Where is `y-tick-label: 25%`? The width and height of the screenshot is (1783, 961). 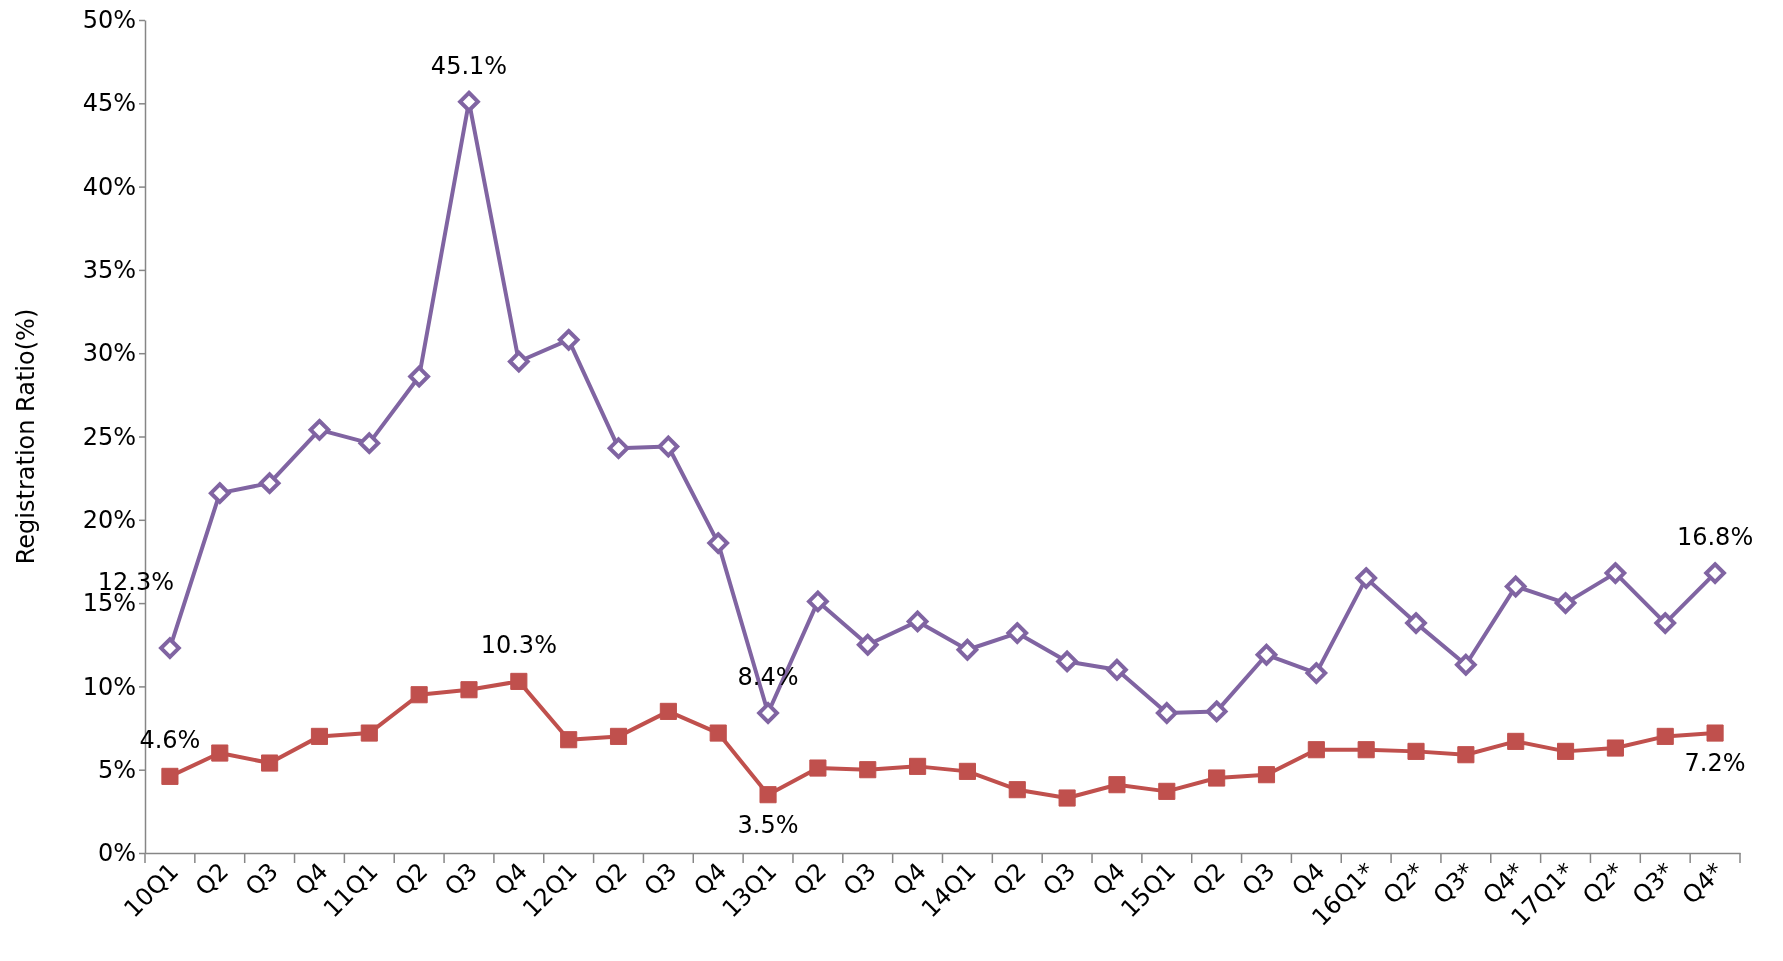
y-tick-label: 25% is located at coordinates (109, 436).